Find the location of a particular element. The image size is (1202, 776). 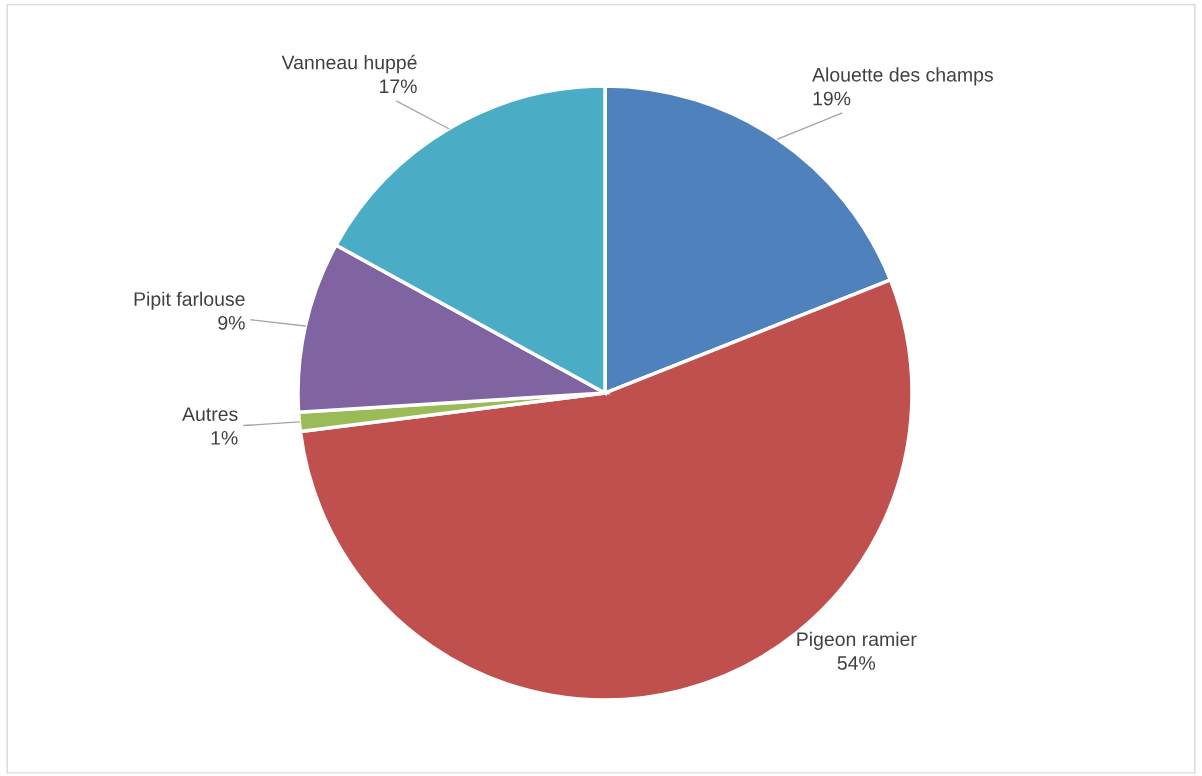

slice-label: Alouette des champs is located at coordinates (902, 76).